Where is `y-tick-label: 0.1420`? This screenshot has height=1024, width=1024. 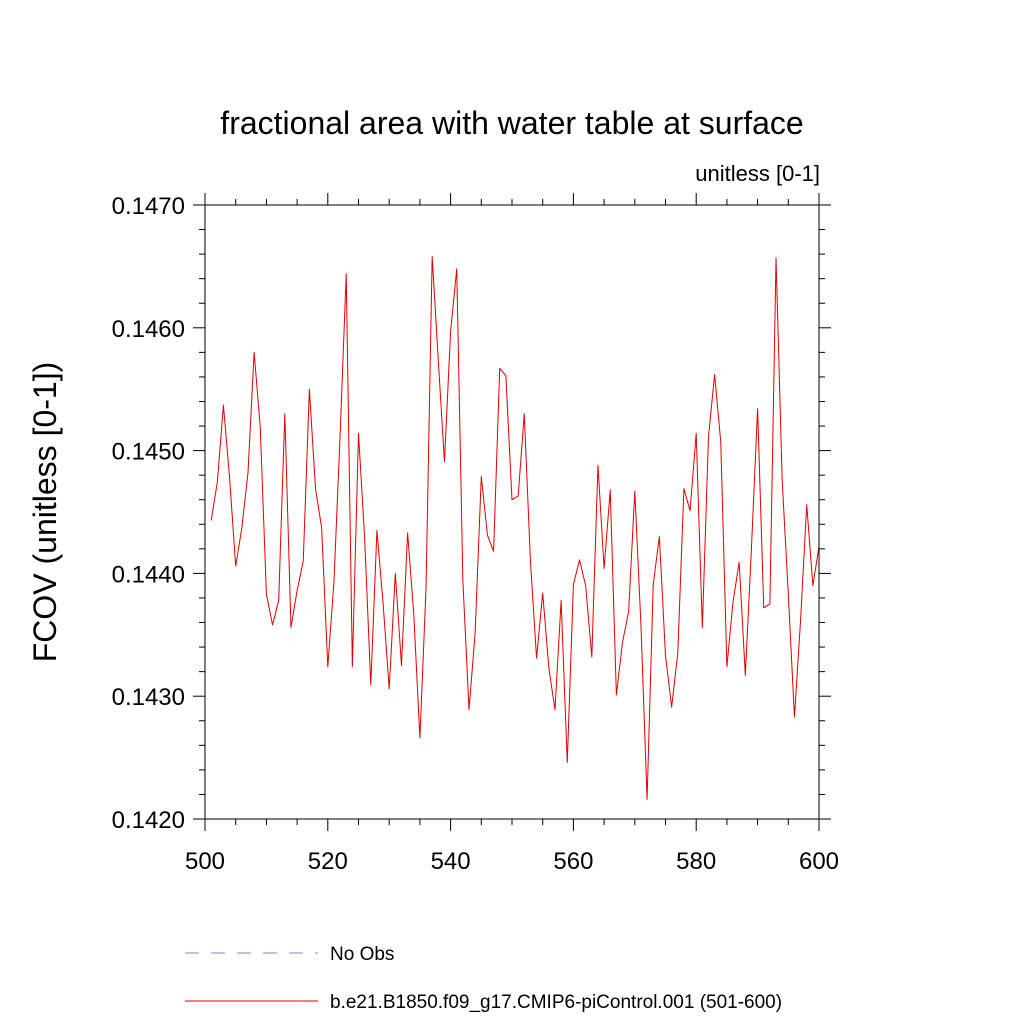 y-tick-label: 0.1420 is located at coordinates (148, 820).